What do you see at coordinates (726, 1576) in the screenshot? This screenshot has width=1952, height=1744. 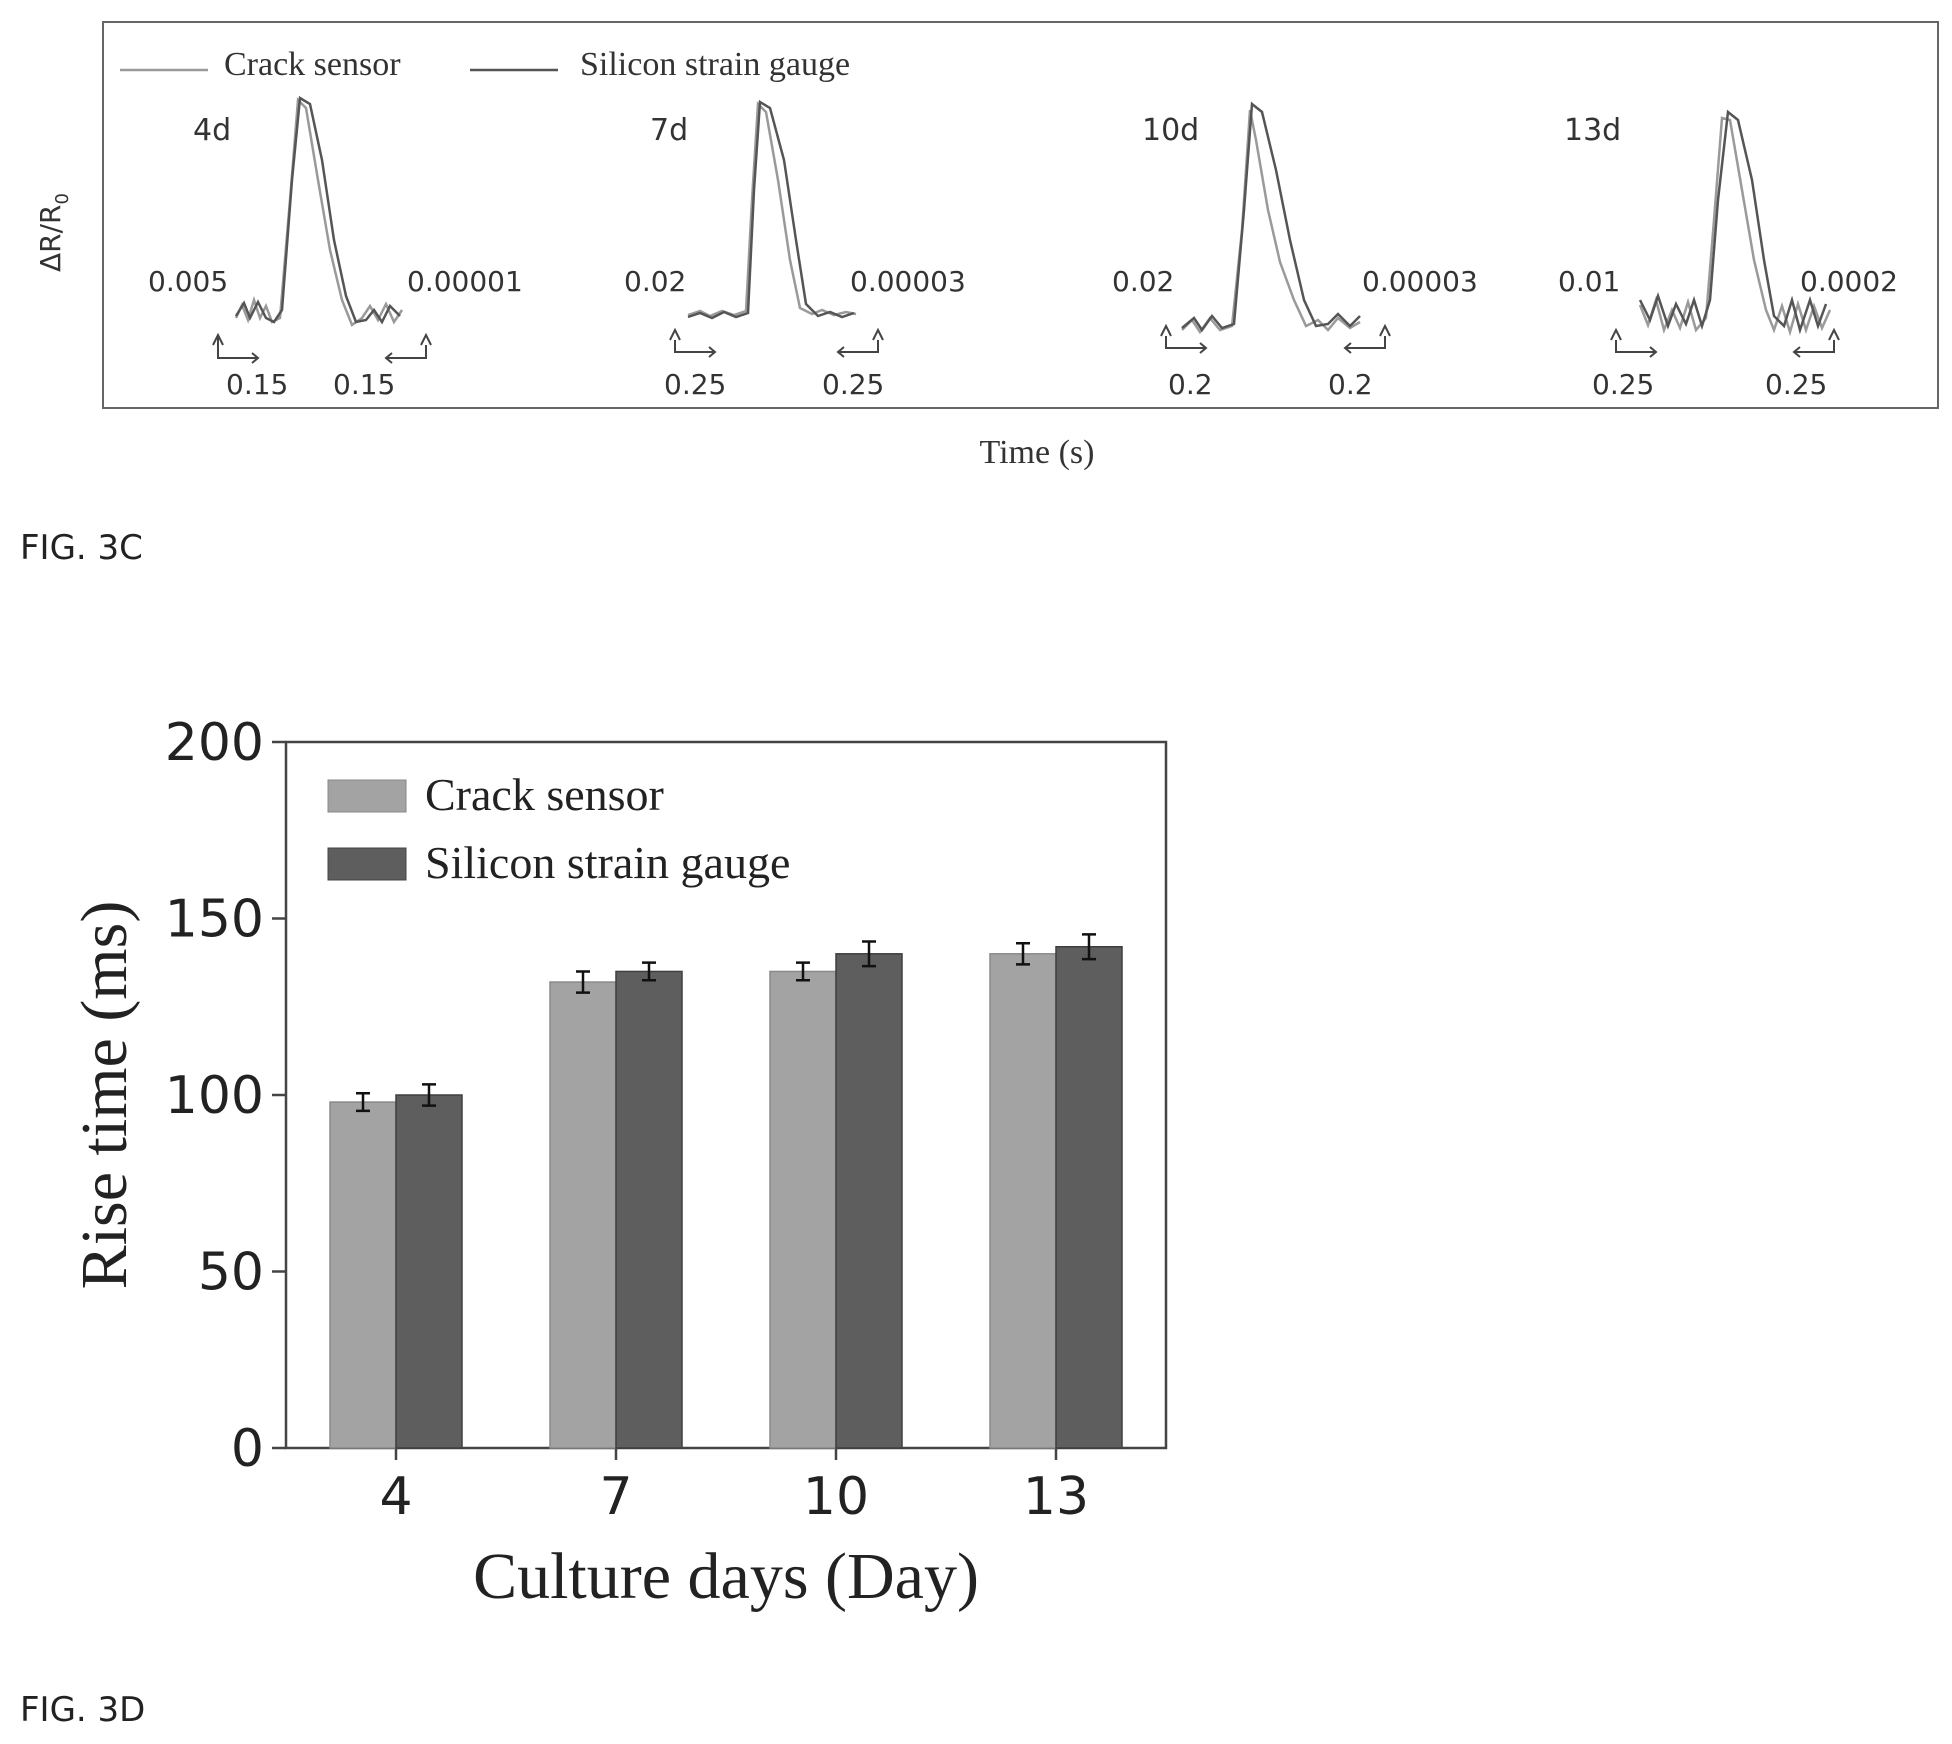 I see `x-axis-label: Culture days (Day)` at bounding box center [726, 1576].